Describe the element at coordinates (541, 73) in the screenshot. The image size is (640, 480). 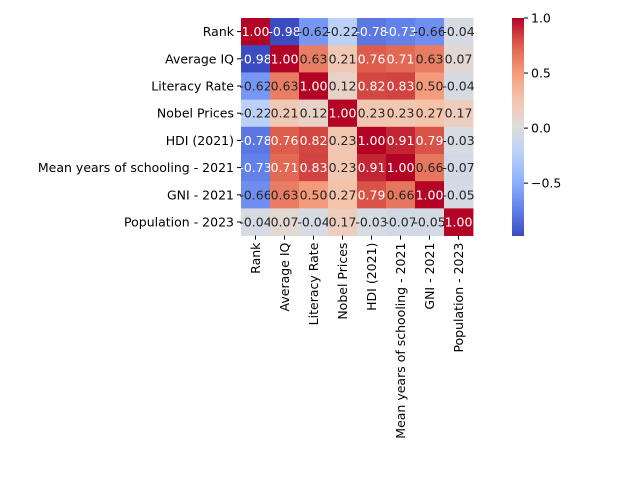
I see `colorbar-tick-label: 0.5` at that location.